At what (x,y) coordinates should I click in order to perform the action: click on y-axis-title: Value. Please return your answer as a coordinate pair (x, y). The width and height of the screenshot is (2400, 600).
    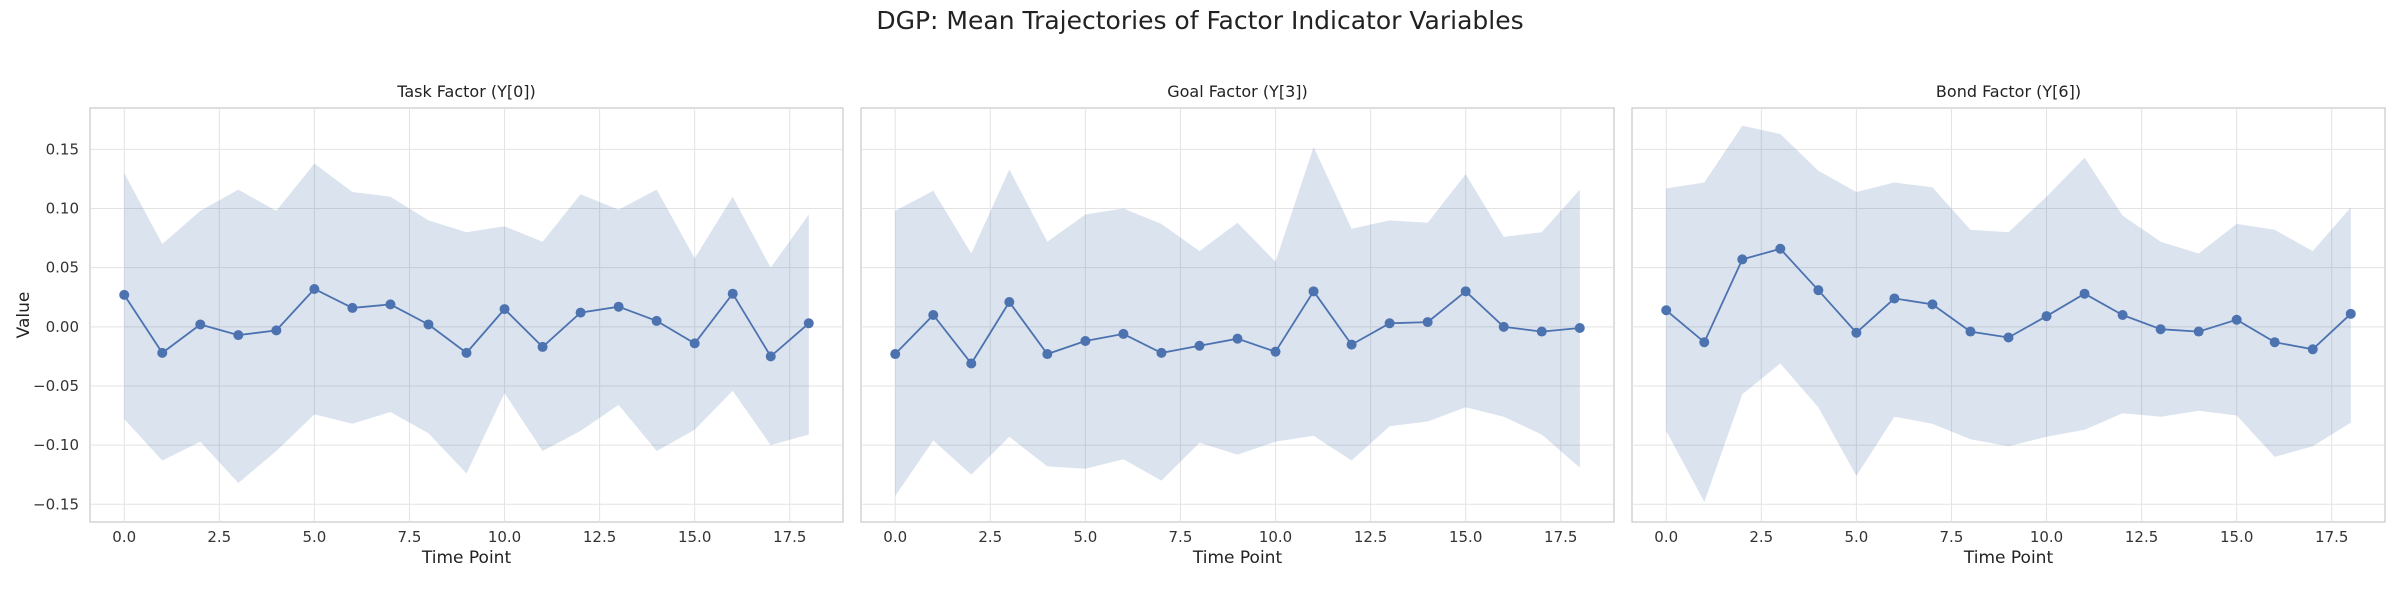
    Looking at the image, I should click on (24, 315).